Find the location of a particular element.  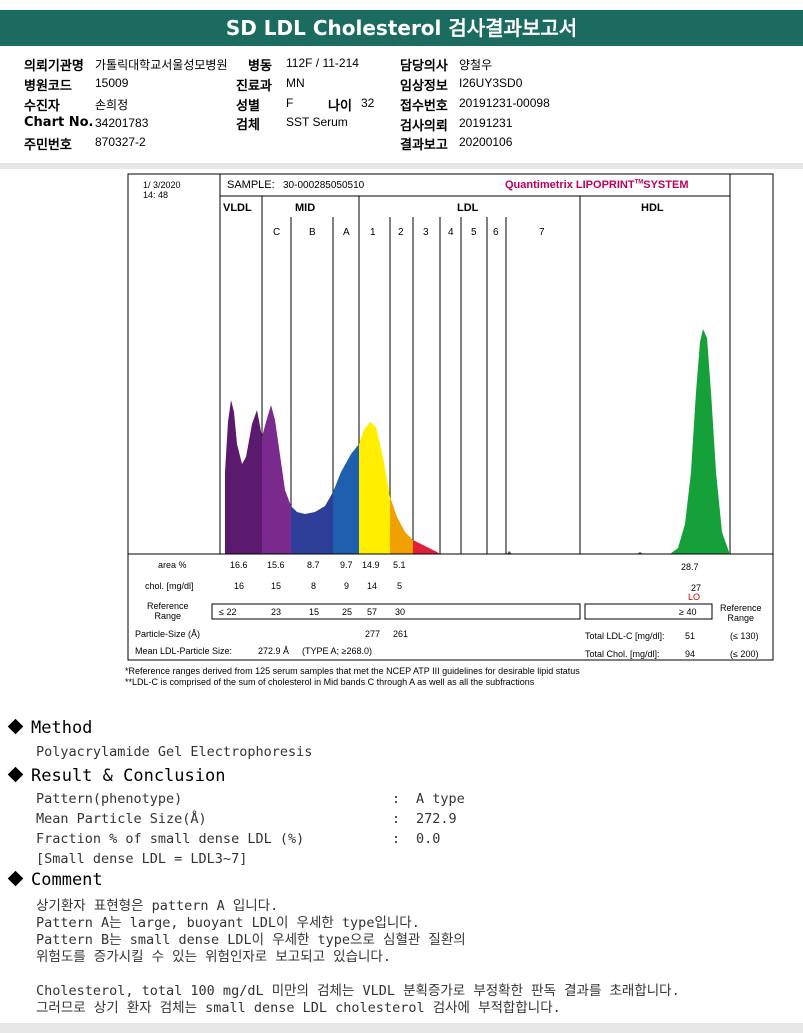

area-mid-a: 9.7 is located at coordinates (346, 565).